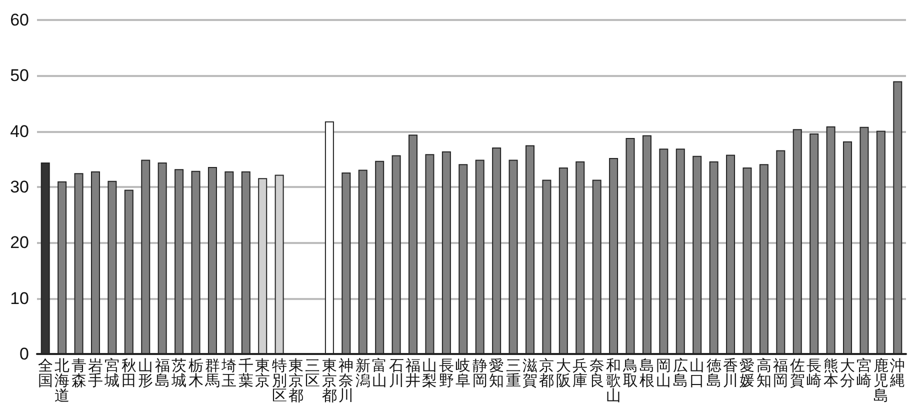 The width and height of the screenshot is (912, 404). What do you see at coordinates (496, 373) in the screenshot?
I see `x-tick-label: 愛知` at bounding box center [496, 373].